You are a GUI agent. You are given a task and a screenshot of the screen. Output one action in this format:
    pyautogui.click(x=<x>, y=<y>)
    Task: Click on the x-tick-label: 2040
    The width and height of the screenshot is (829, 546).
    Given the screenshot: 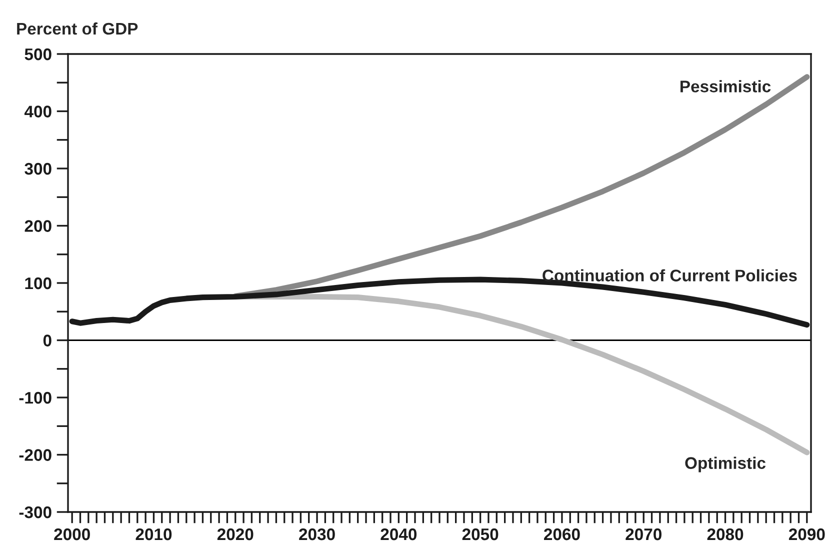 What is the action you would take?
    pyautogui.click(x=398, y=534)
    